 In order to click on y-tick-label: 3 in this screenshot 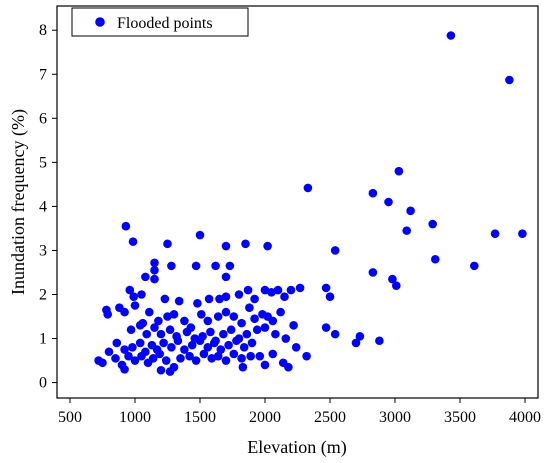, I will do `click(43, 250)`.